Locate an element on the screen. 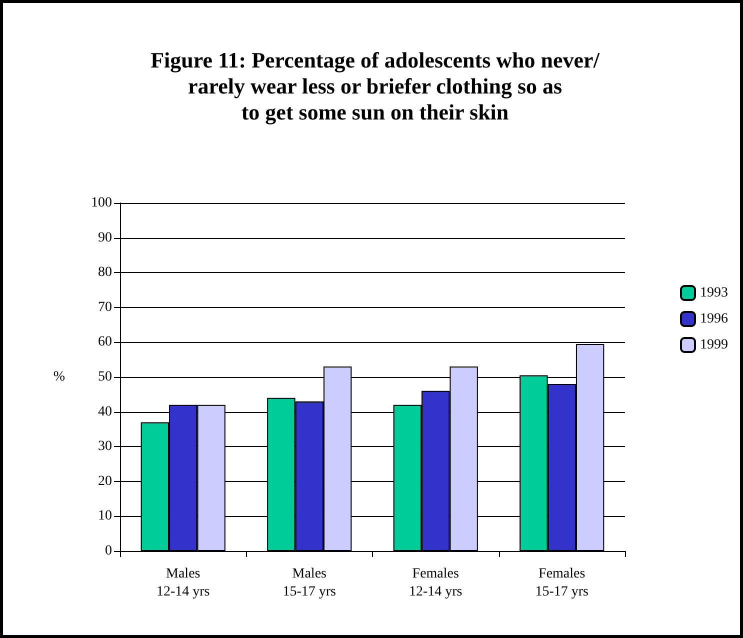  legend-label: 1999 is located at coordinates (714, 345).